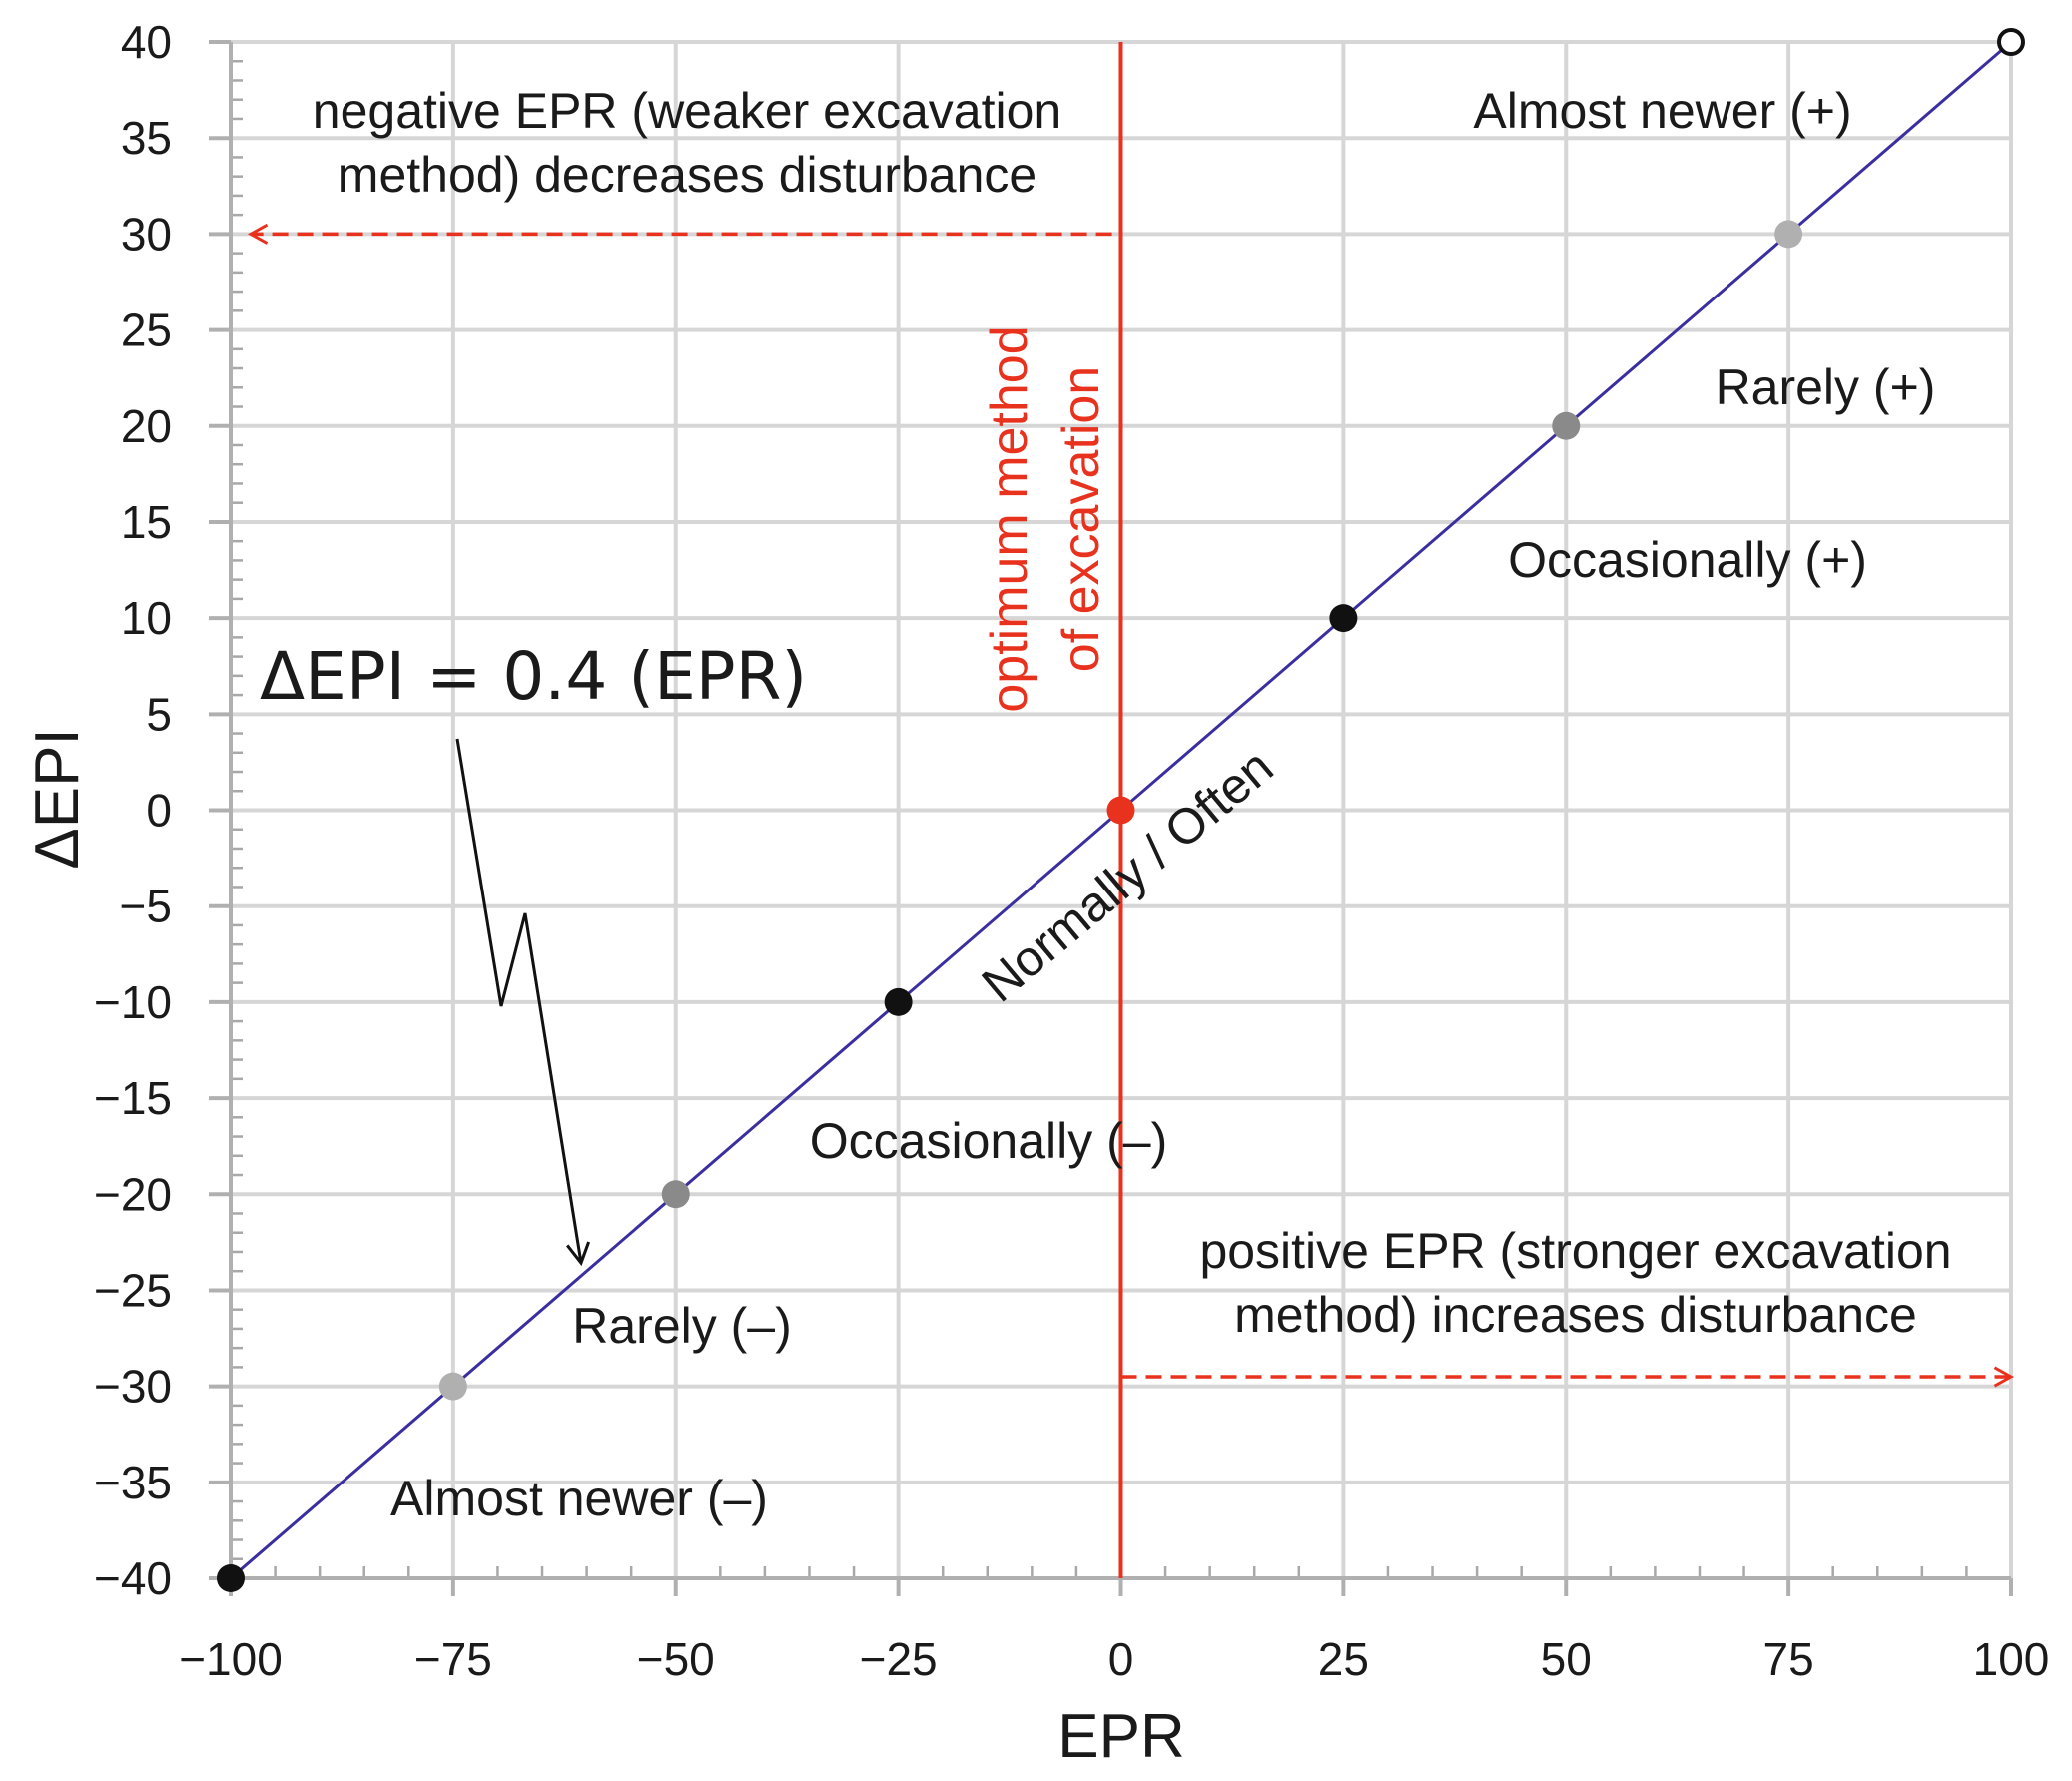 This screenshot has height=1781, width=2072. Describe the element at coordinates (687, 111) in the screenshot. I see `negative-note-line1: negative EPR (weaker excavation` at that location.